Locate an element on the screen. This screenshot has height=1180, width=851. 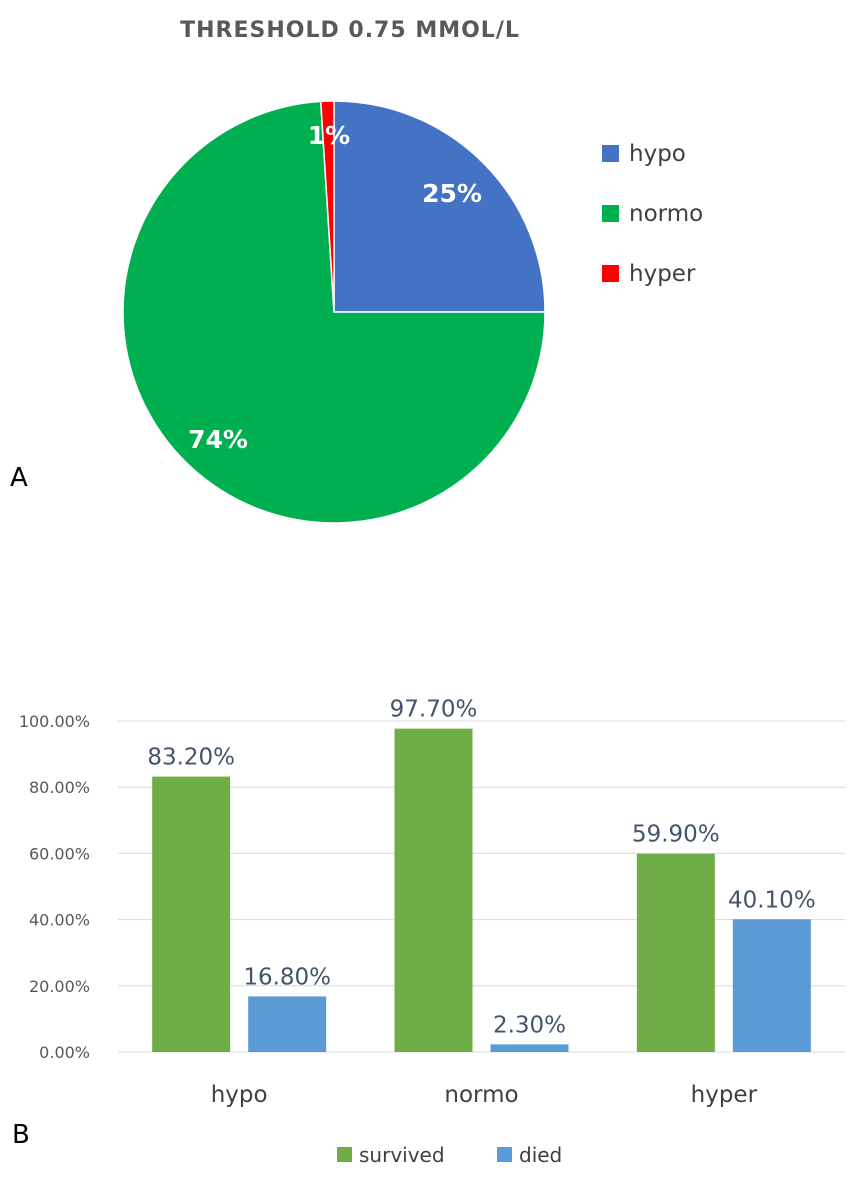
slice-label-hyper: 1% is located at coordinates (329, 135).